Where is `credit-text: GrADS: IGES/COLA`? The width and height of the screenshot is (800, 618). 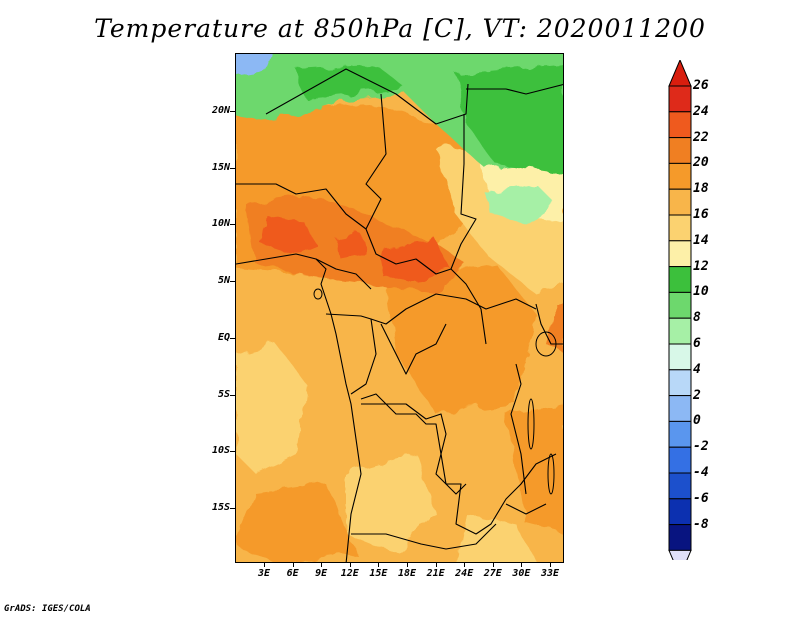 credit-text: GrADS: IGES/COLA is located at coordinates (47, 609).